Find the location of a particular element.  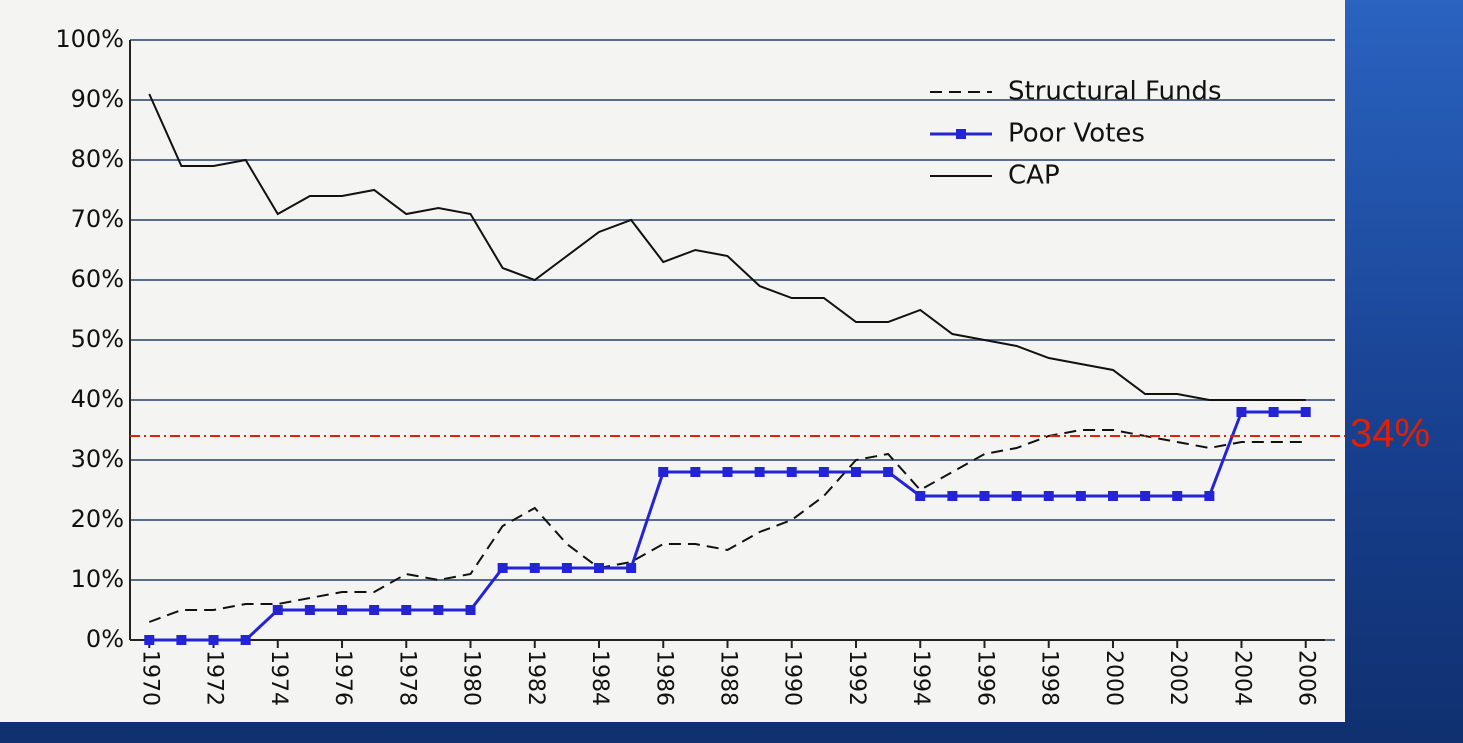

x-tick-label: 2002 is located at coordinates (1177, 678).